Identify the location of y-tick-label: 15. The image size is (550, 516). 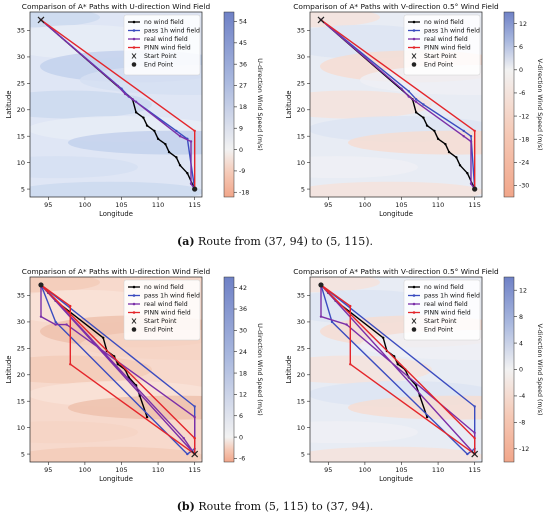
(301, 401).